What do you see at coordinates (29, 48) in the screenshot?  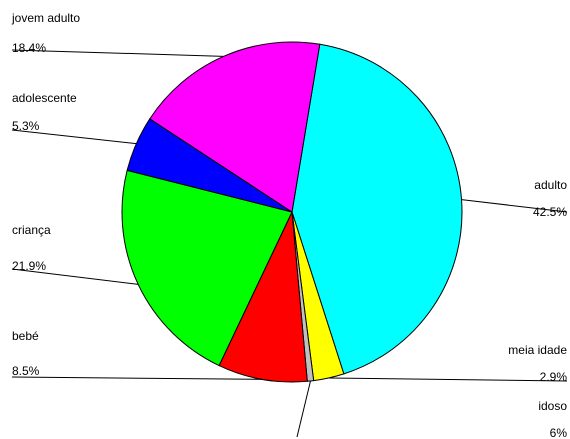 I see `slice-value-jovem-adulto: 18.4%` at bounding box center [29, 48].